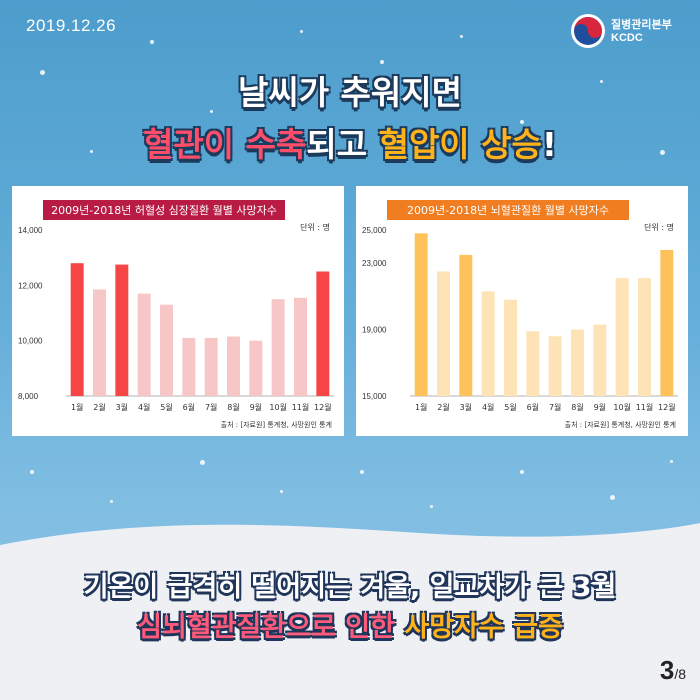 The image size is (700, 700). What do you see at coordinates (680, 674) in the screenshot?
I see `page-total: /8` at bounding box center [680, 674].